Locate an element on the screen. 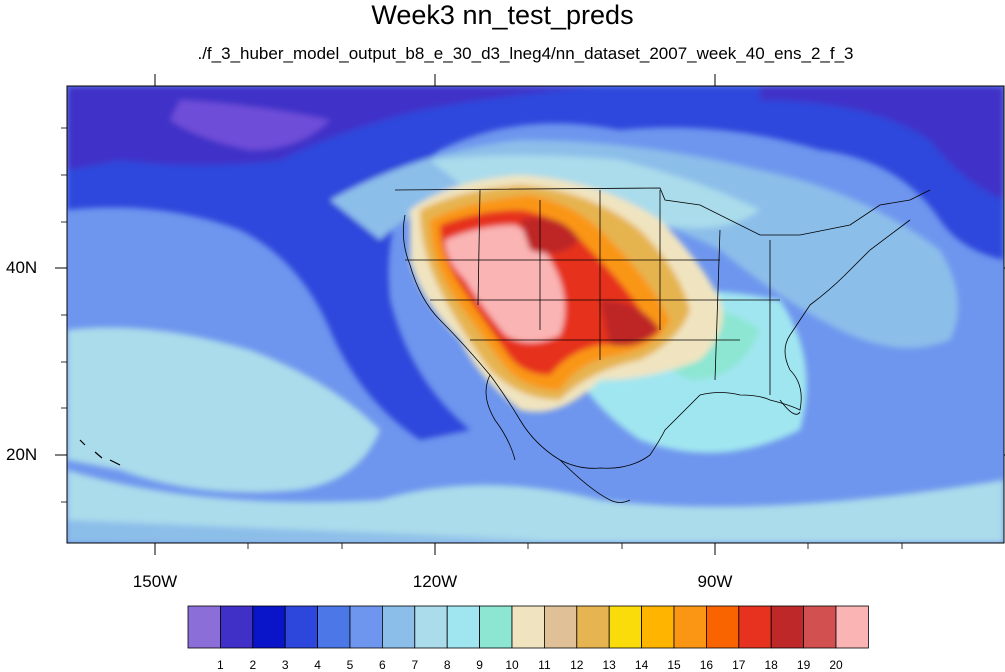 This screenshot has width=1005, height=672. lon-label-120w: 120W is located at coordinates (435, 581).